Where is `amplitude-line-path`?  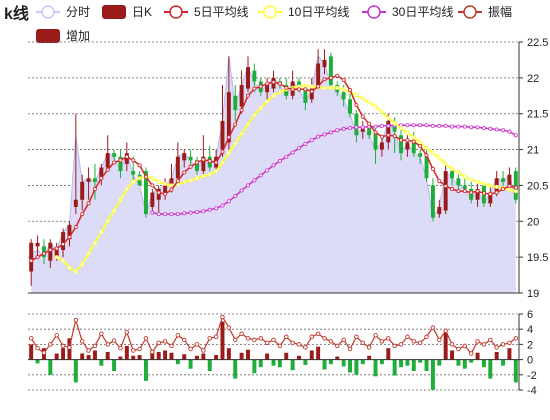 amplitude-line-path is located at coordinates (273, 335).